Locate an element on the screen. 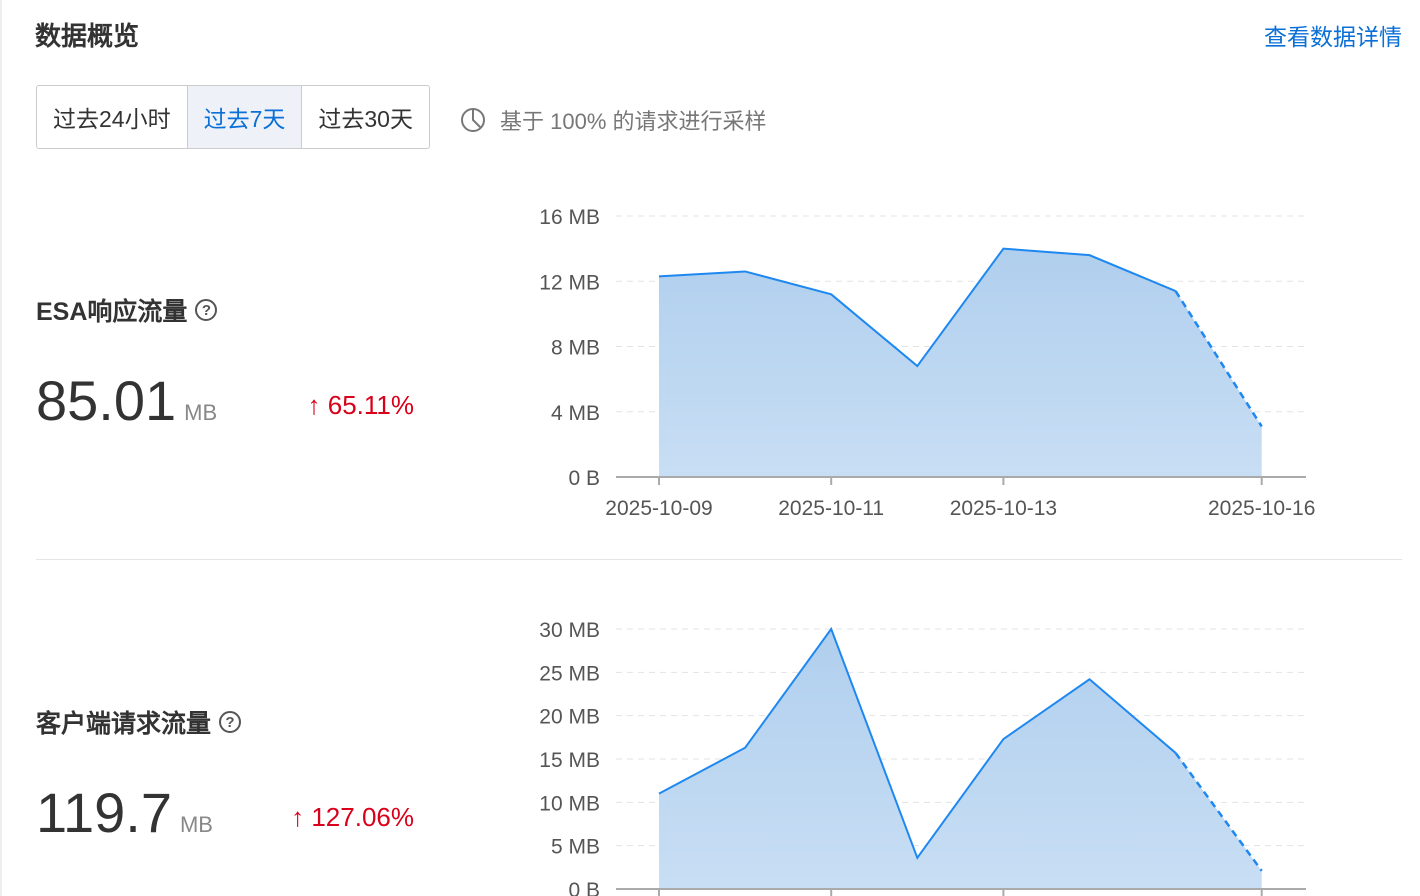  metric-esa-response-title: ESA响应流量? is located at coordinates (127, 310).